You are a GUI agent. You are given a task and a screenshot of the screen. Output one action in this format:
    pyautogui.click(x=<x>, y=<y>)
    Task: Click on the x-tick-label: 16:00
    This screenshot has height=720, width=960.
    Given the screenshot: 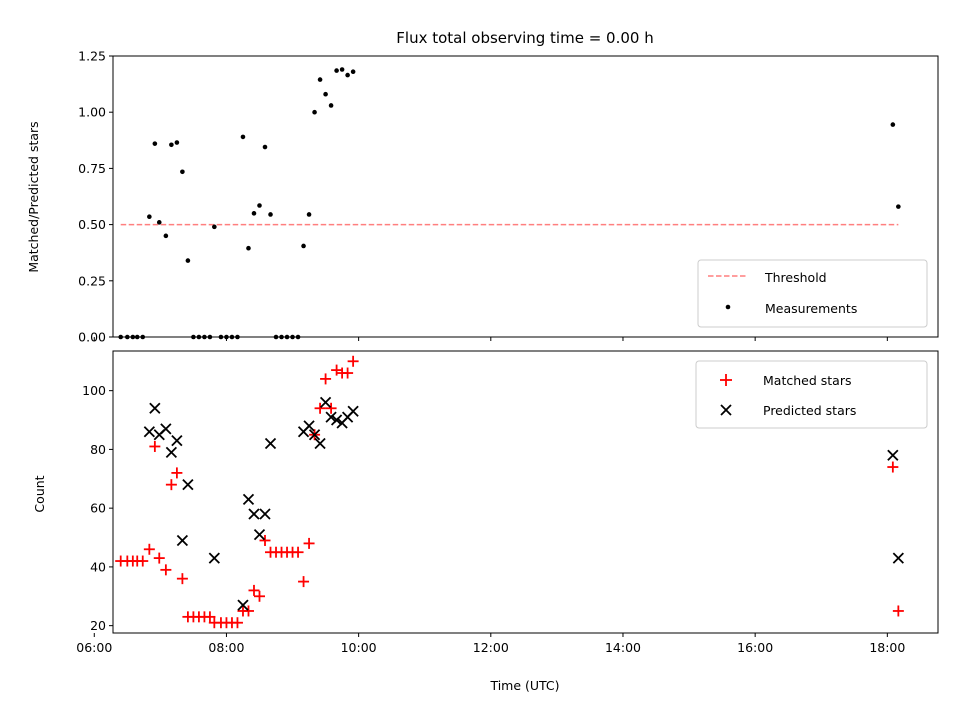 What is the action you would take?
    pyautogui.click(x=755, y=647)
    